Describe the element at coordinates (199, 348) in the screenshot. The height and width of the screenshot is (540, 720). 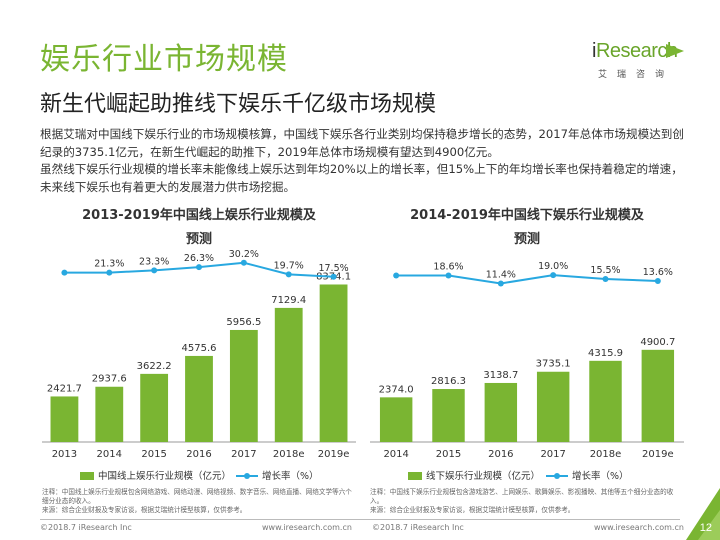
I see `bar-value-label: 4575.6` at that location.